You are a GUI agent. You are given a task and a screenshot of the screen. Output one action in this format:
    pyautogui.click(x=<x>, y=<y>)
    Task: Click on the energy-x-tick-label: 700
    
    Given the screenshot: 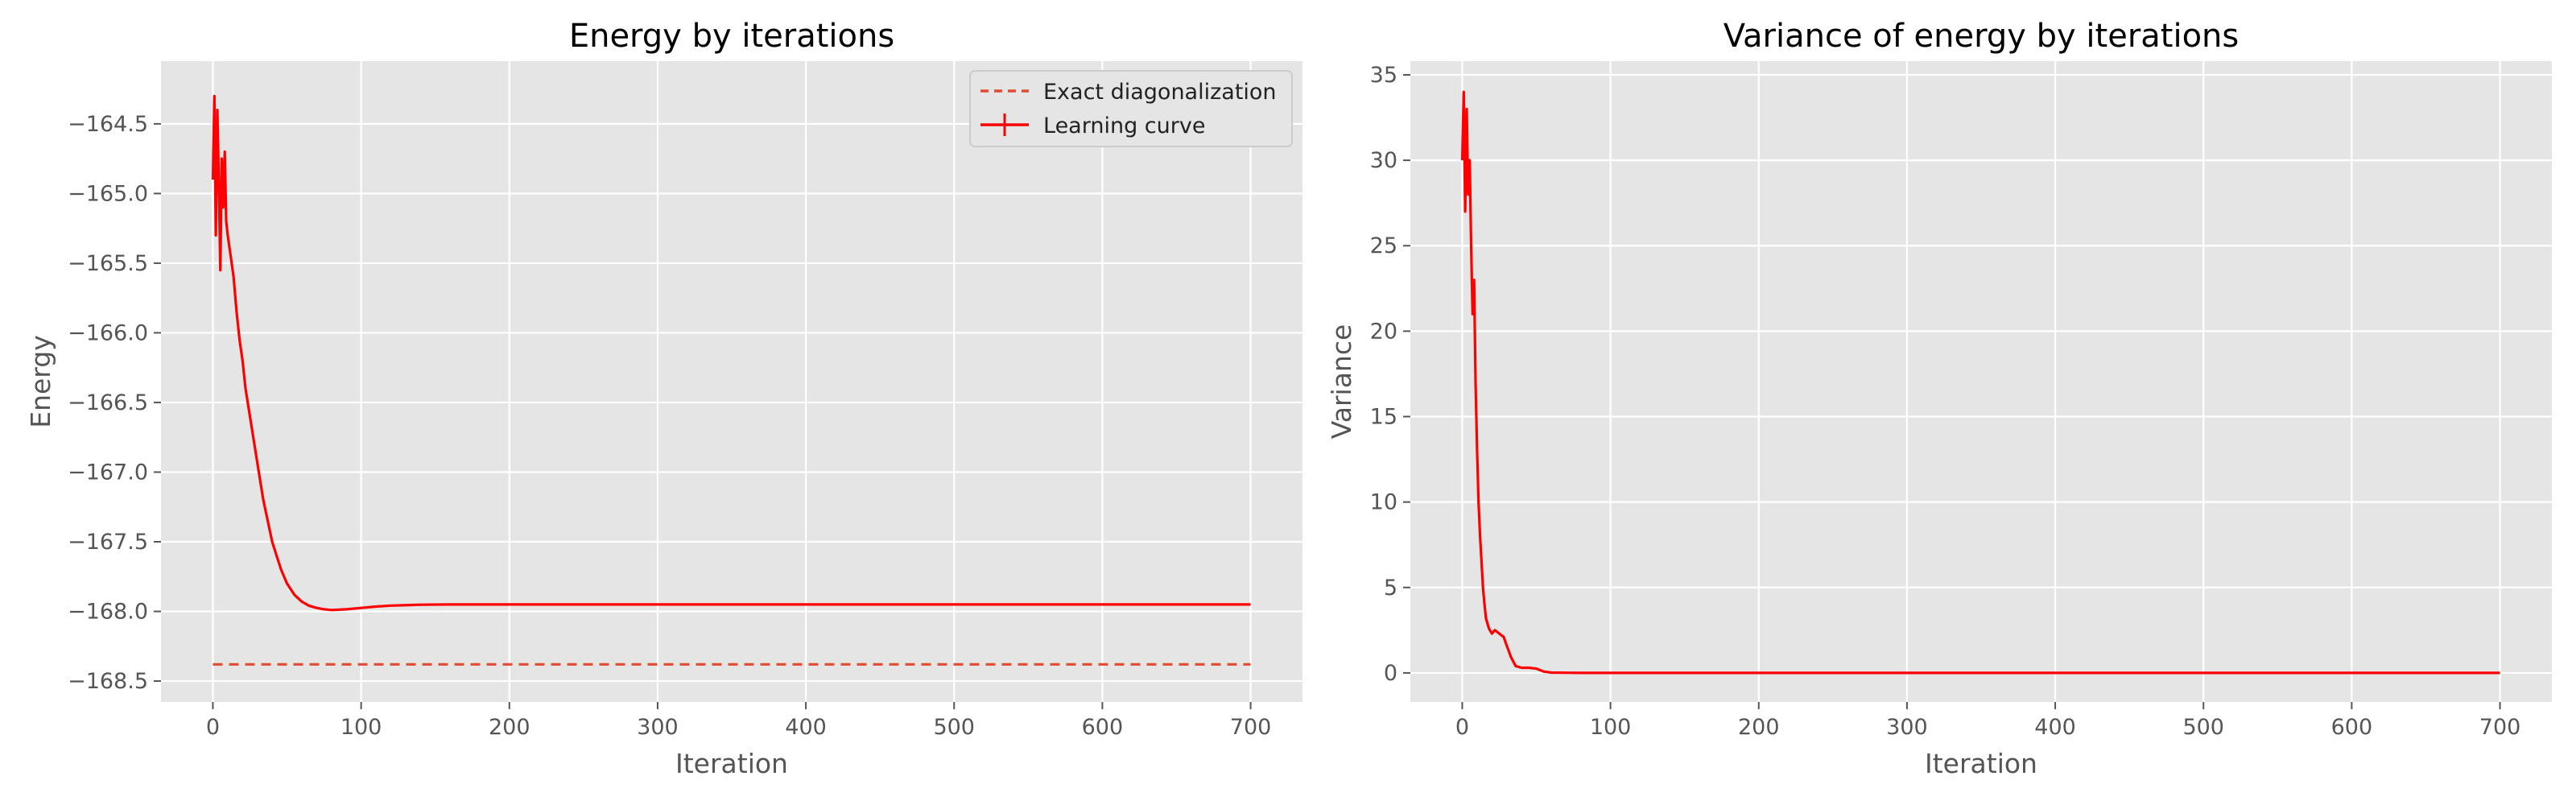 What is the action you would take?
    pyautogui.click(x=1251, y=727)
    